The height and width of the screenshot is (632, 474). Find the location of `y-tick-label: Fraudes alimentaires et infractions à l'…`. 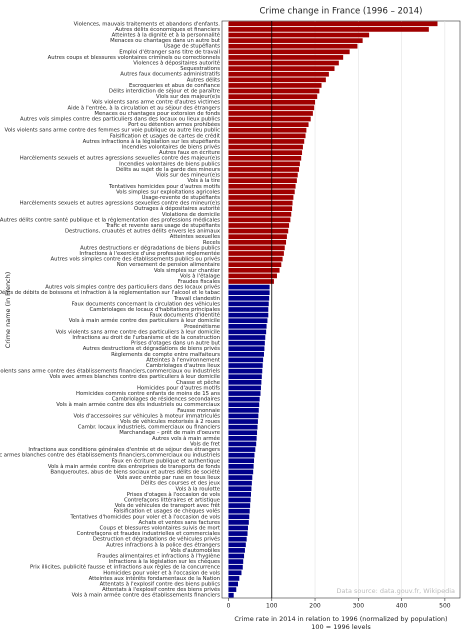

y-tick-label: Fraudes alimentaires et infractions à l'… is located at coordinates (158, 555).